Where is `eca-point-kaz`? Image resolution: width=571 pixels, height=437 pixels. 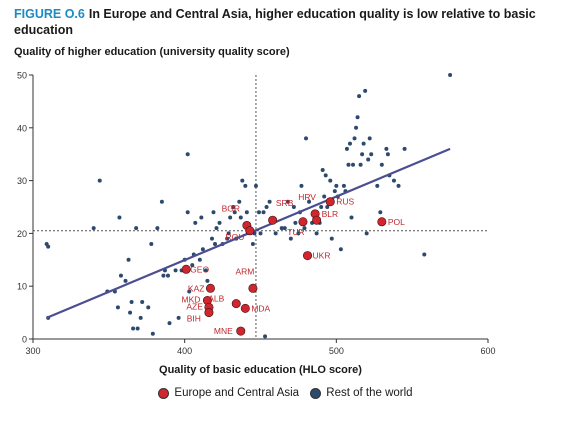 eca-point-kaz is located at coordinates (210, 288).